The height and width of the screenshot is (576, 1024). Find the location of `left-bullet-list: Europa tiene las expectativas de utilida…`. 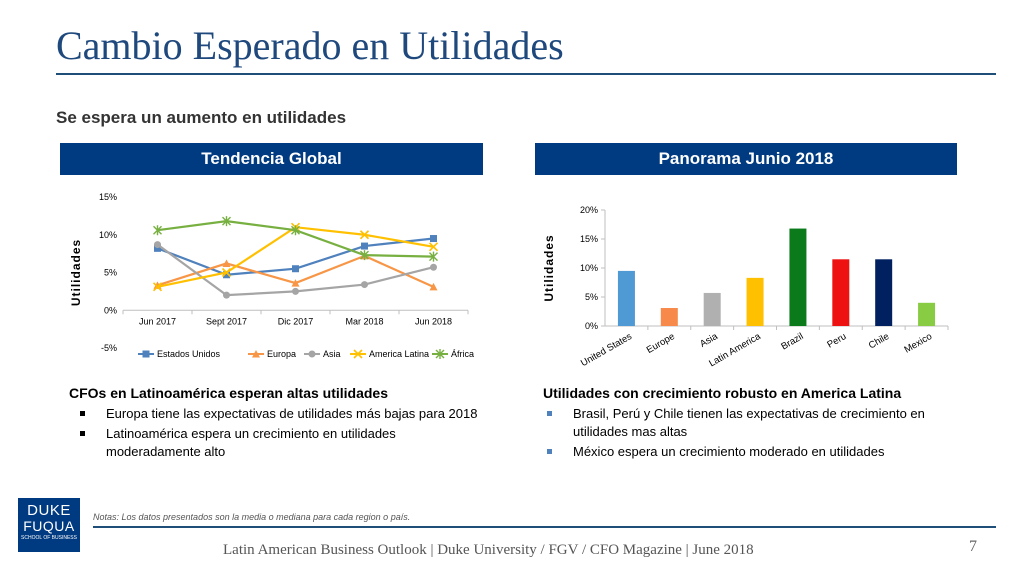

left-bullet-list: Europa tiene las expectativas de utilida… is located at coordinates (280, 434).